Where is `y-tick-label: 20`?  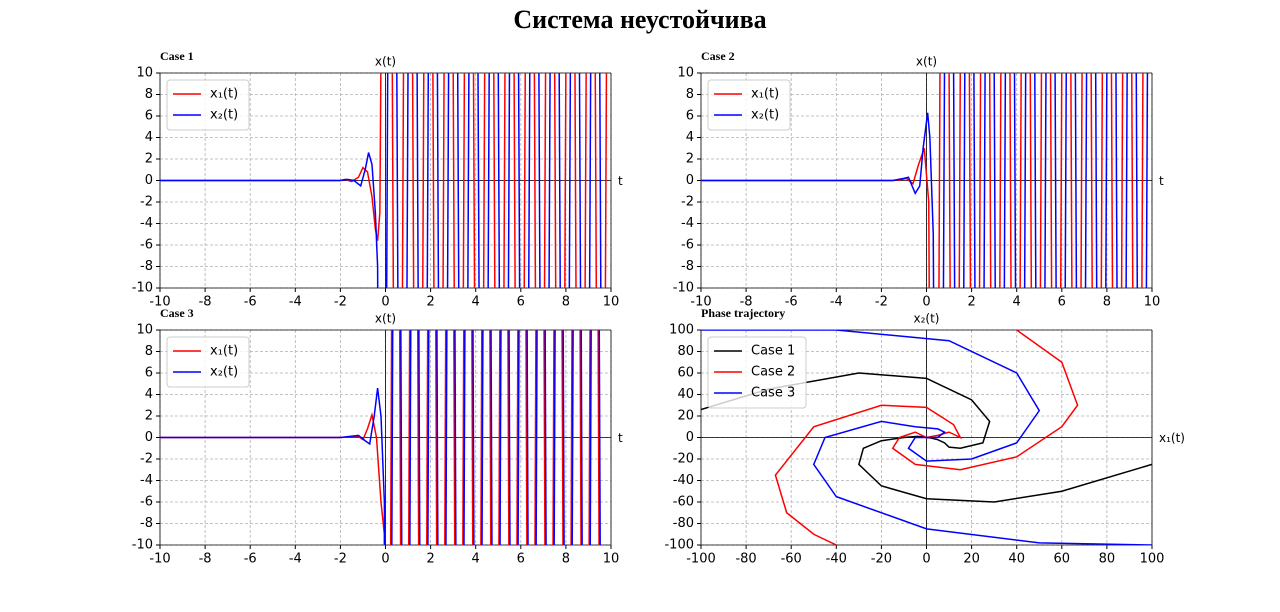
y-tick-label: 20 is located at coordinates (685, 416).